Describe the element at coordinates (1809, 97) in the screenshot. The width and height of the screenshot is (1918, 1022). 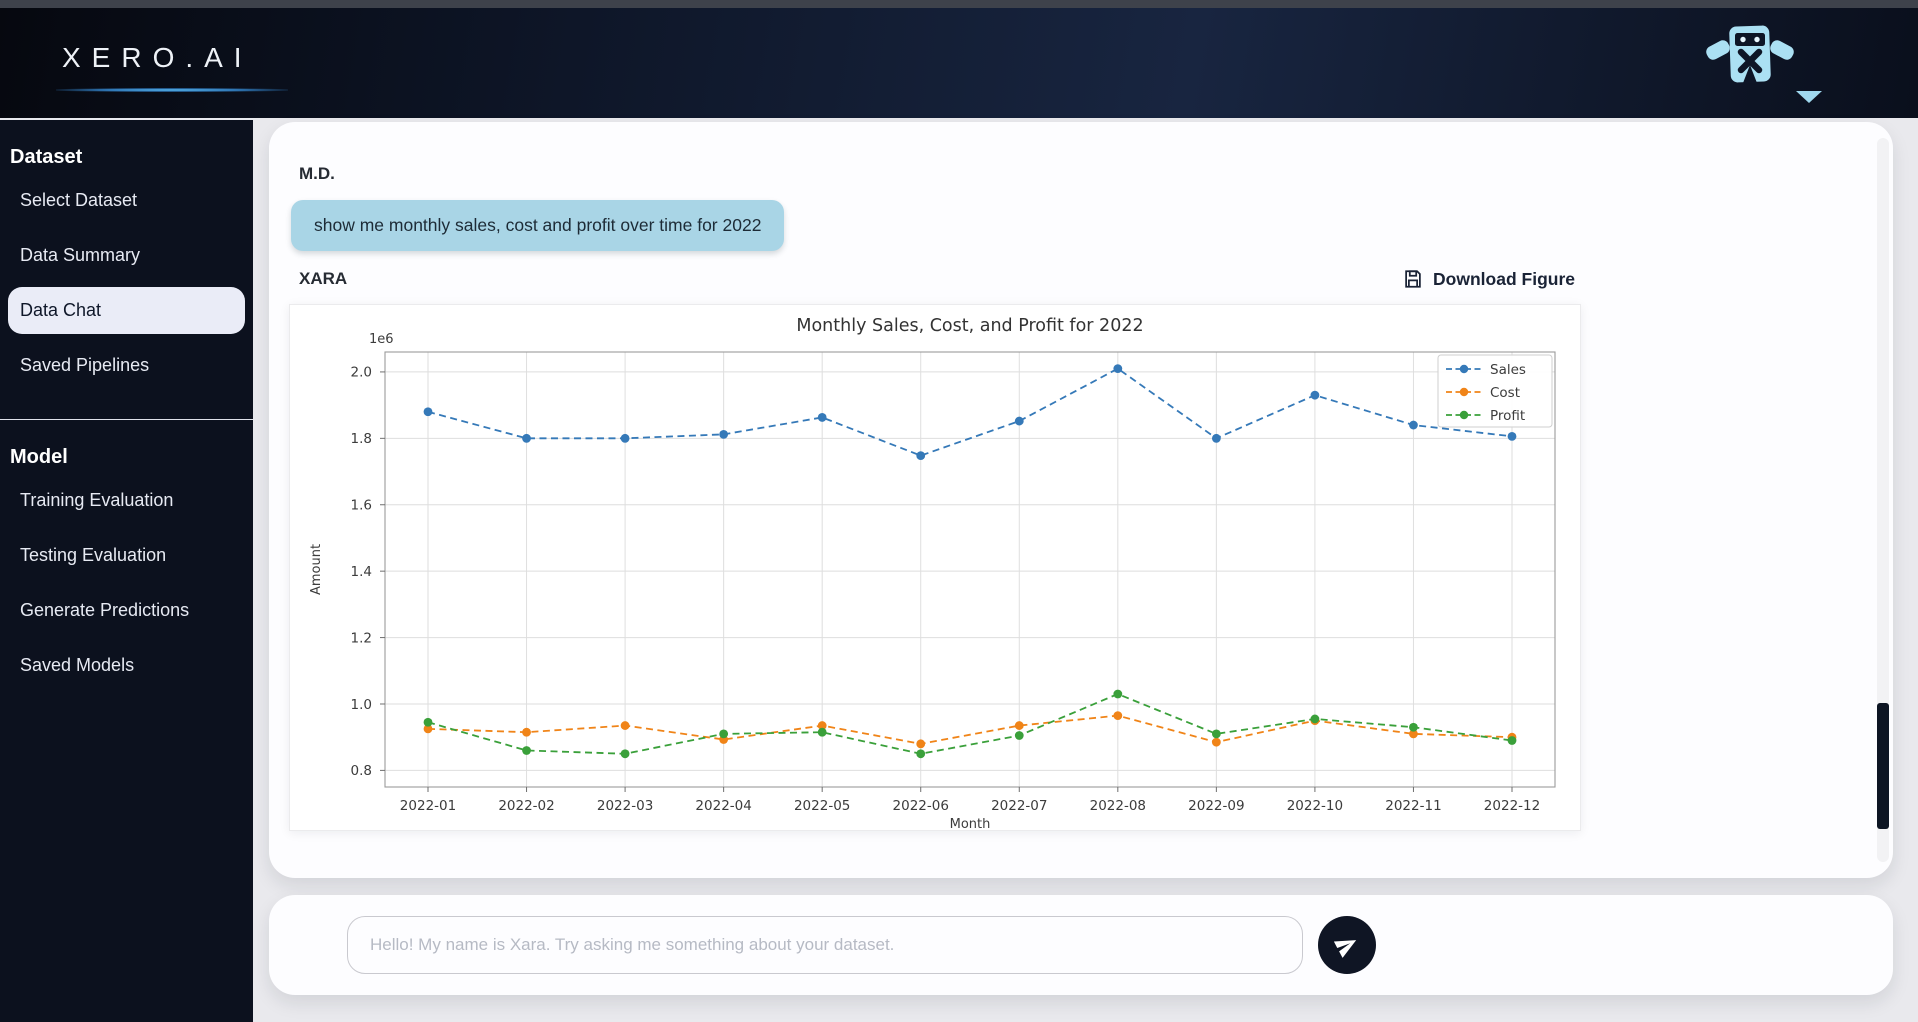
I see `chevron-down-icon` at that location.